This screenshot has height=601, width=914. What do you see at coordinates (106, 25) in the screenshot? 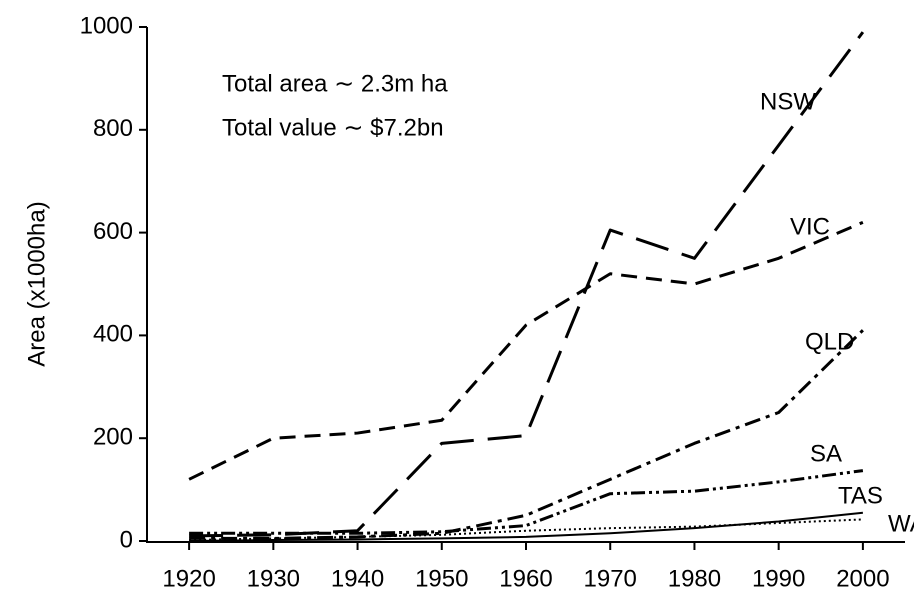
I see `y-tick-label: 1000` at bounding box center [106, 25].